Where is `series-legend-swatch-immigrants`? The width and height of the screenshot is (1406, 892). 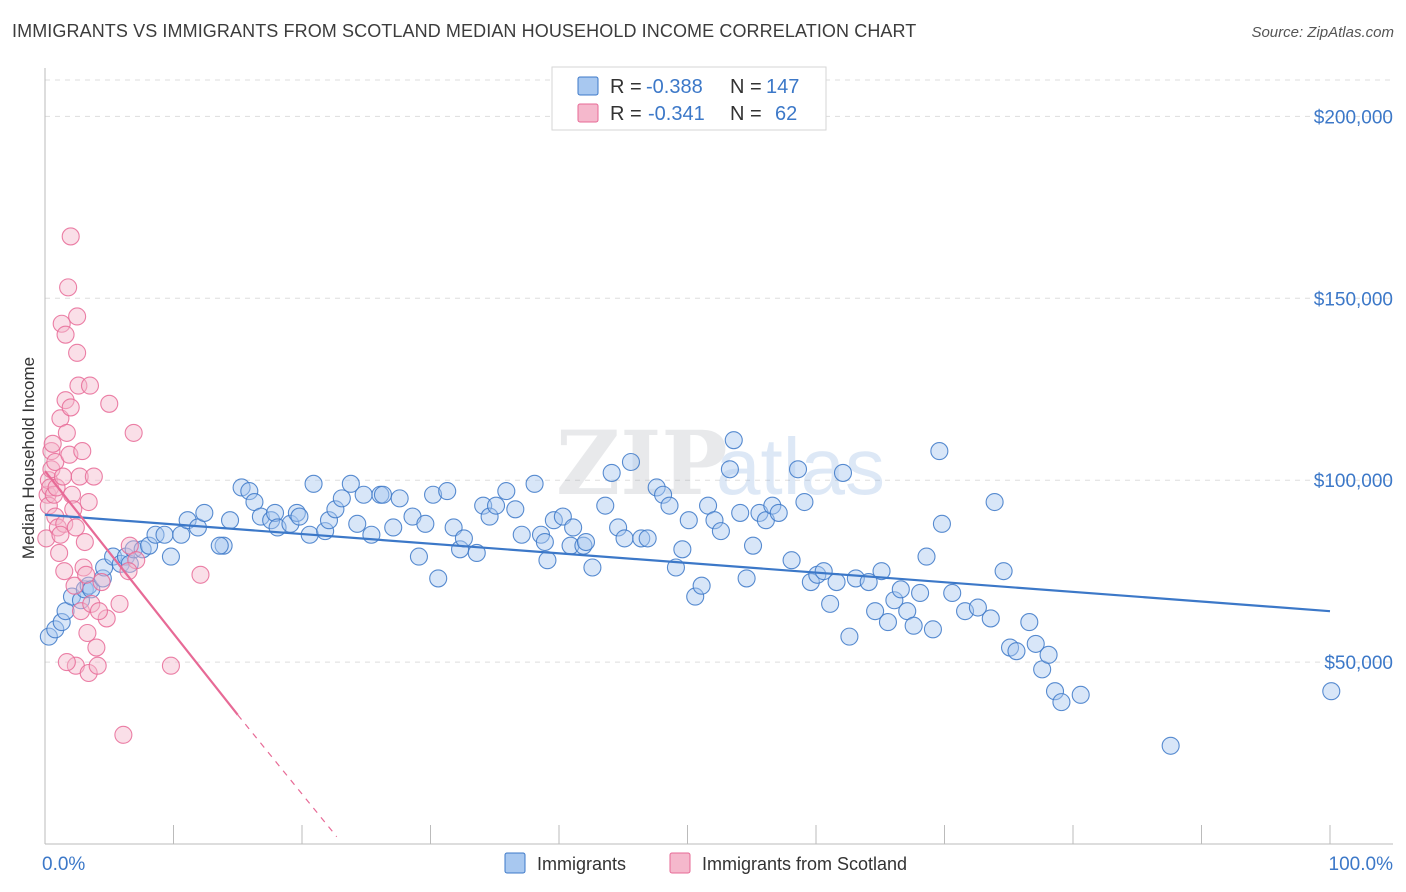 series-legend-swatch-immigrants is located at coordinates (515, 863).